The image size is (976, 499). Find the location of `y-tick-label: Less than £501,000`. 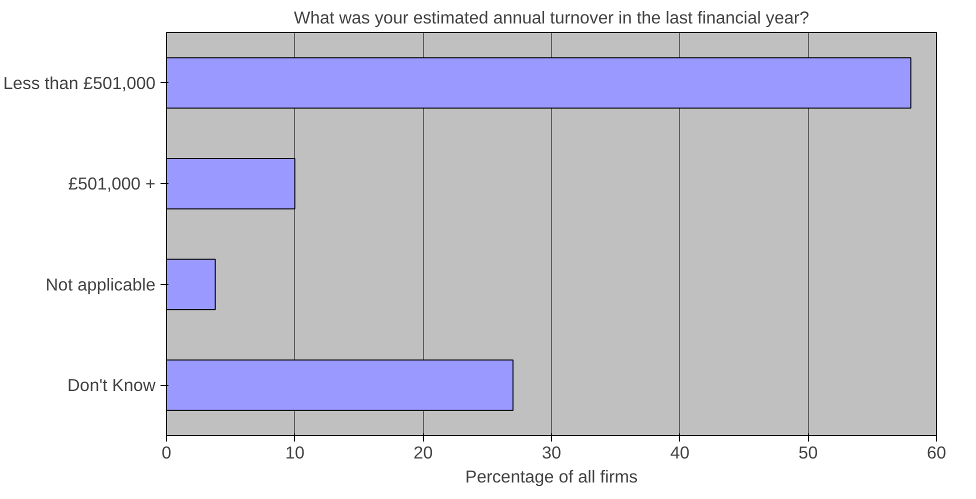

y-tick-label: Less than £501,000 is located at coordinates (79, 82).